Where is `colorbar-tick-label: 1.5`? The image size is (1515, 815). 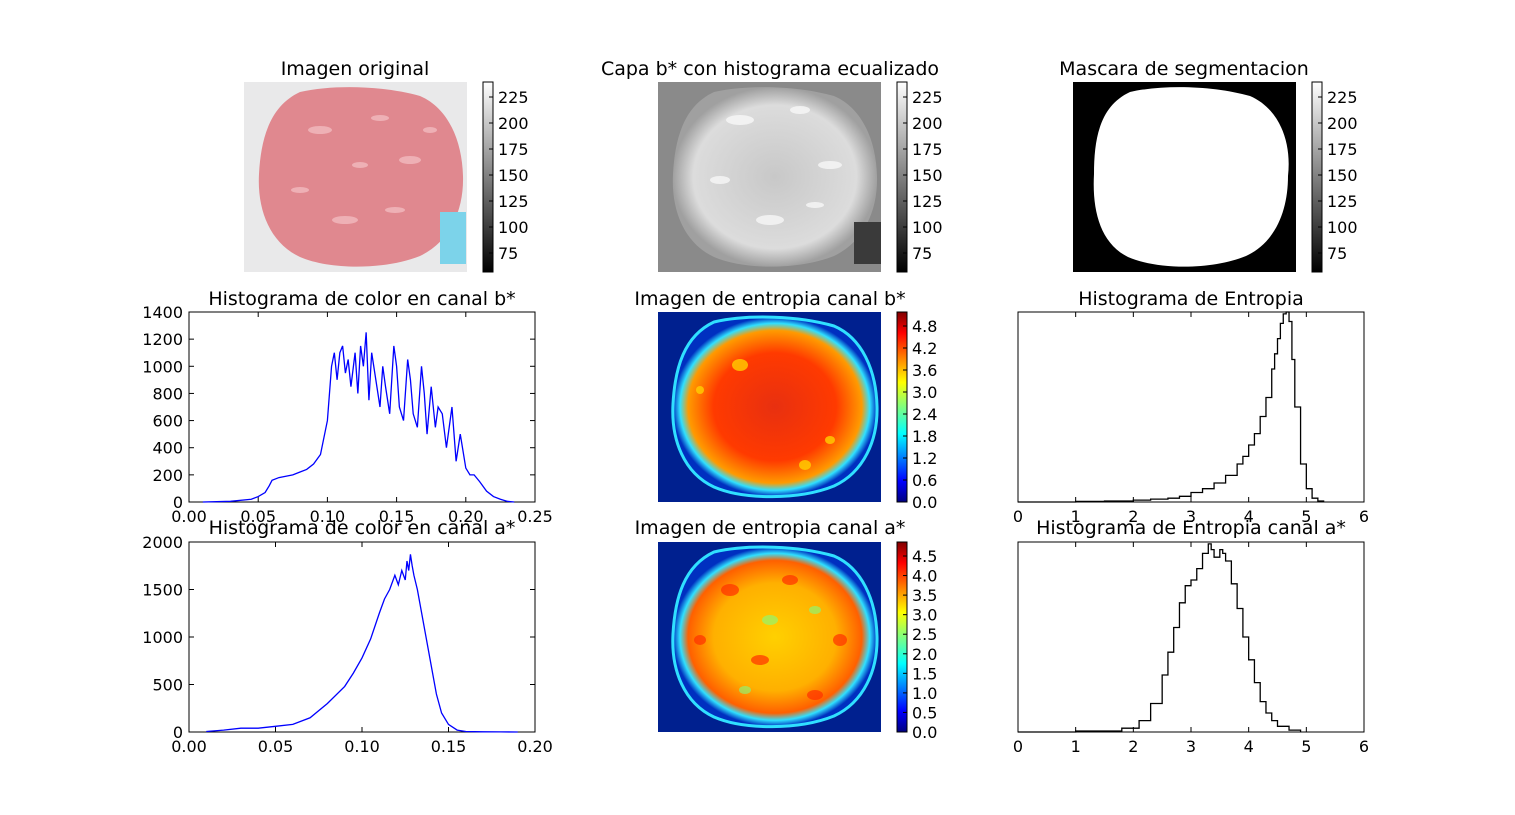
colorbar-tick-label: 1.5 is located at coordinates (924, 673).